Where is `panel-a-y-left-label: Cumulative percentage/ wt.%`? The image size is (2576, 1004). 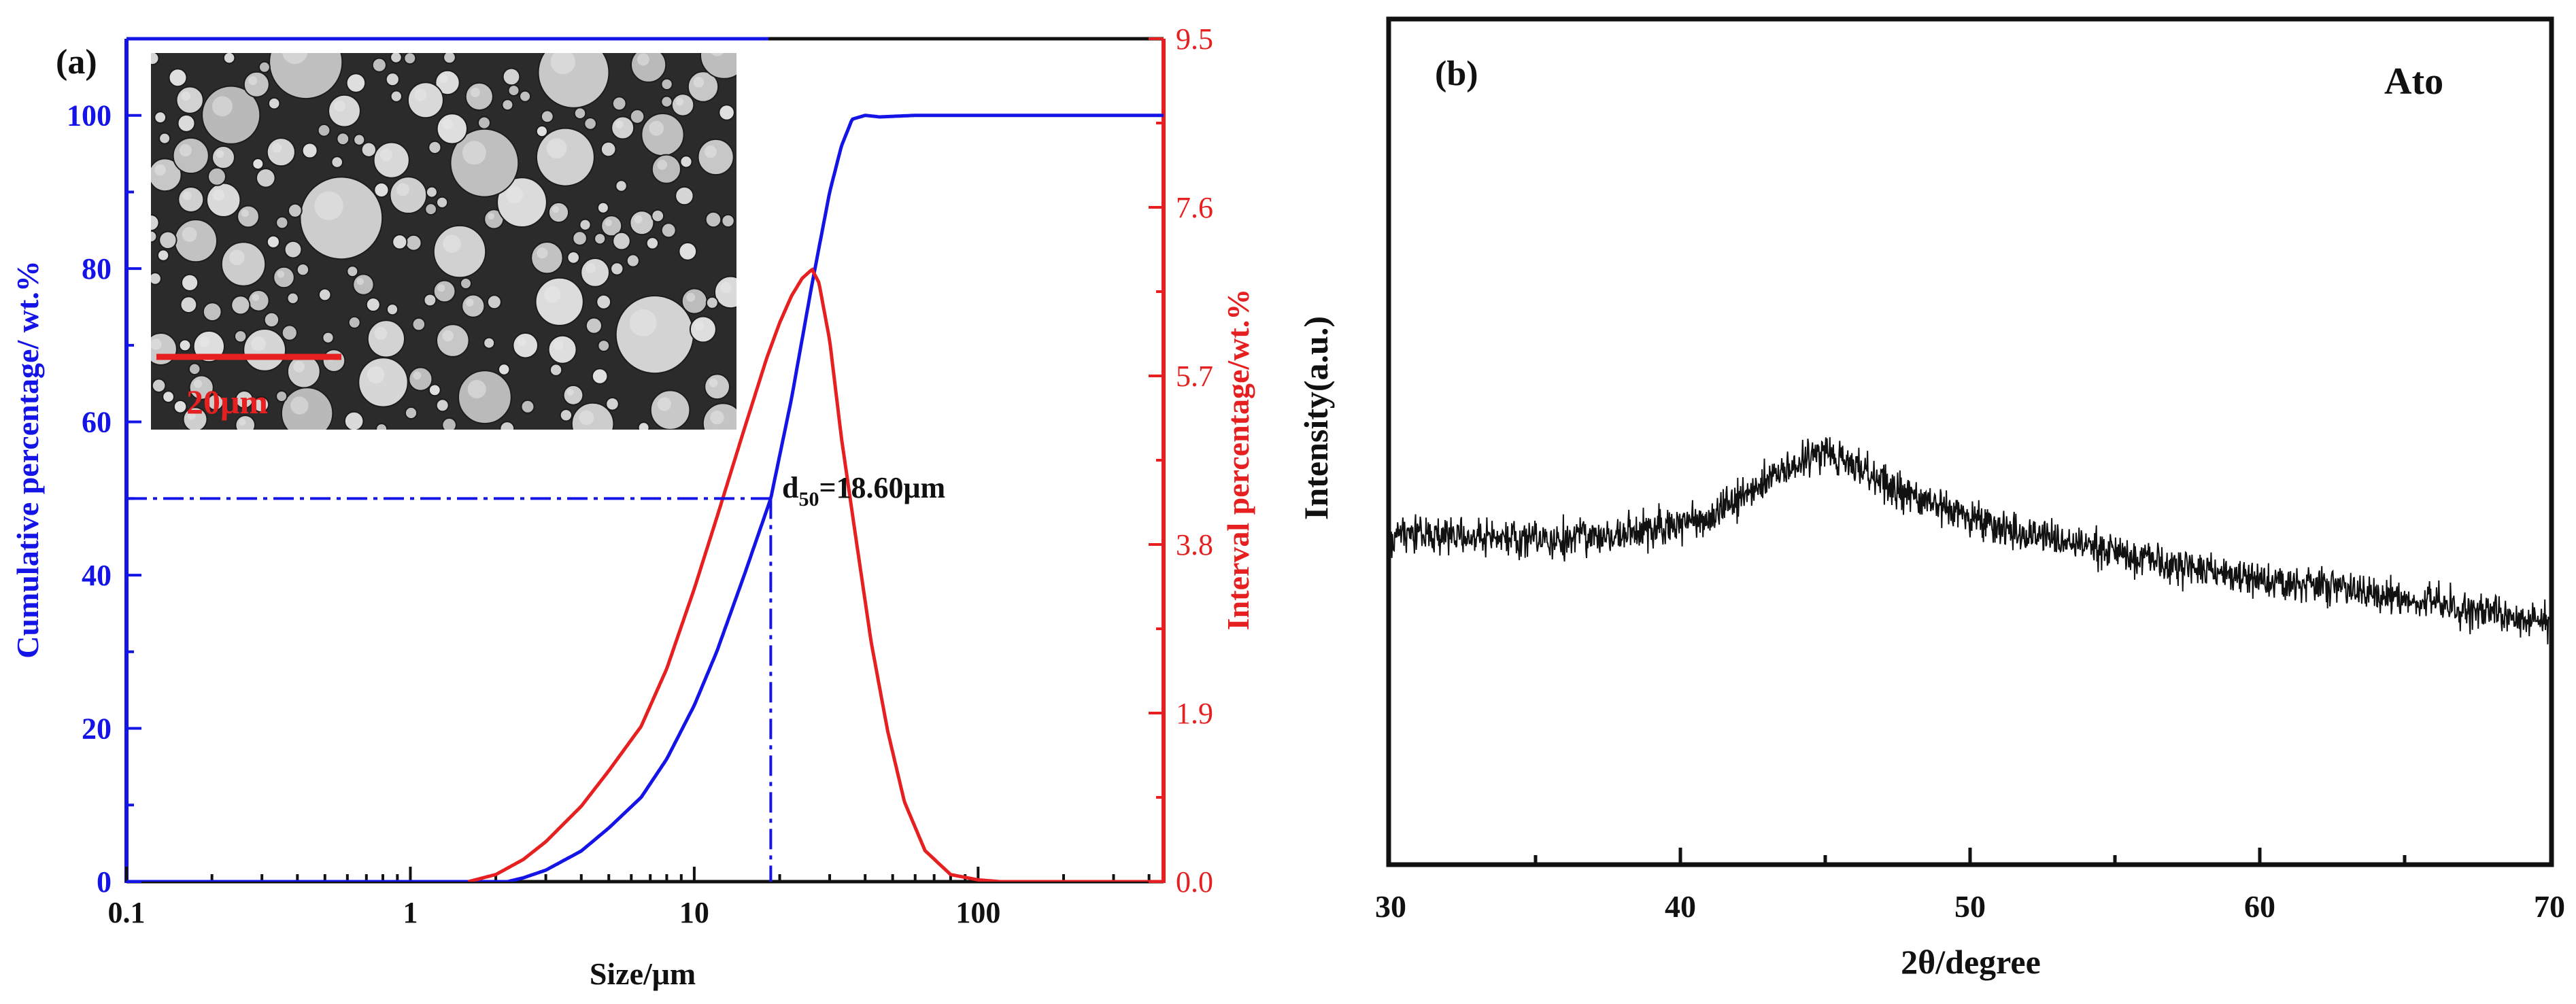
panel-a-y-left-label: Cumulative percentage/ wt.% is located at coordinates (27, 459).